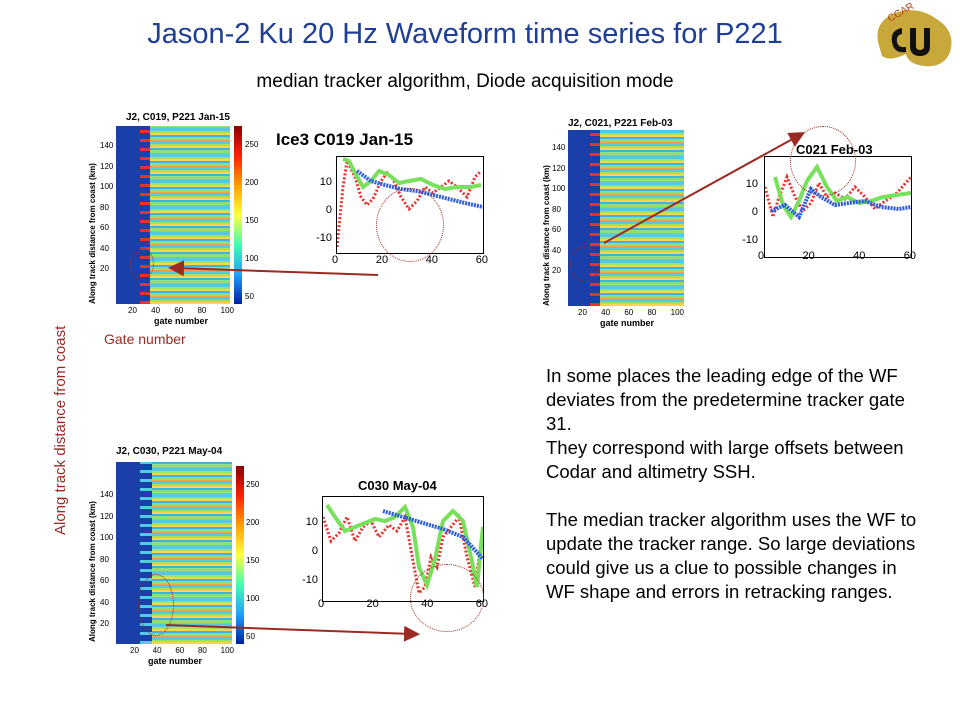 This screenshot has height=720, width=960. Describe the element at coordinates (178, 117) in the screenshot. I see `heatmap-caption: J2, C019, P221 Jan-15` at that location.